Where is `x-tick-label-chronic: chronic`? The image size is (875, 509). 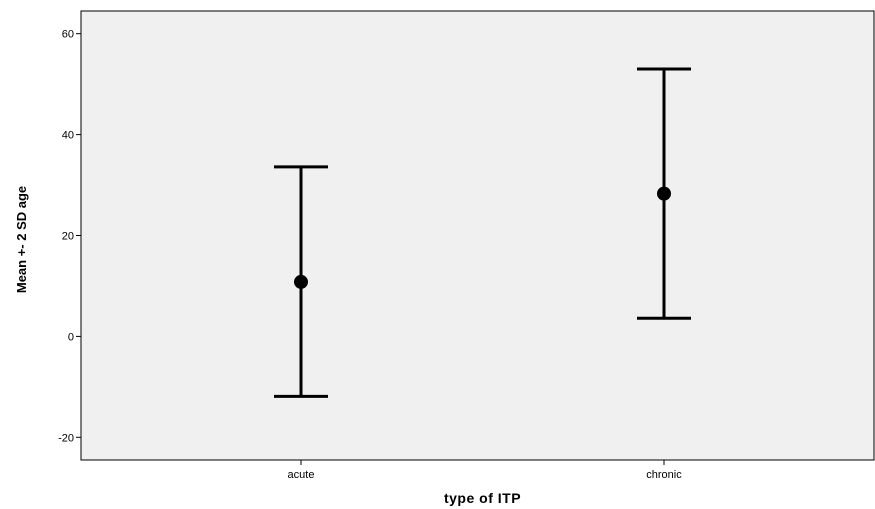
x-tick-label-chronic: chronic is located at coordinates (664, 475).